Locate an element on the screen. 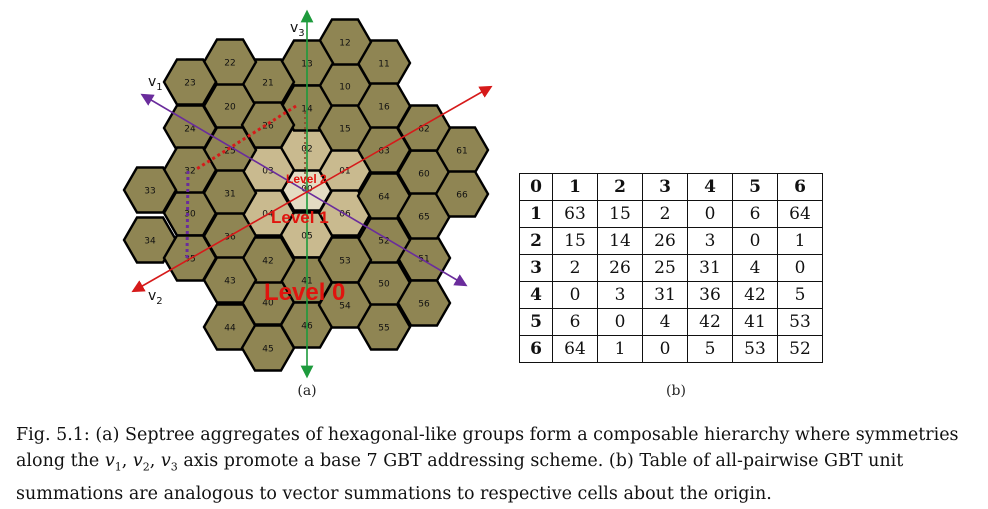 The width and height of the screenshot is (988, 509). table-cell: 52 is located at coordinates (800, 349).